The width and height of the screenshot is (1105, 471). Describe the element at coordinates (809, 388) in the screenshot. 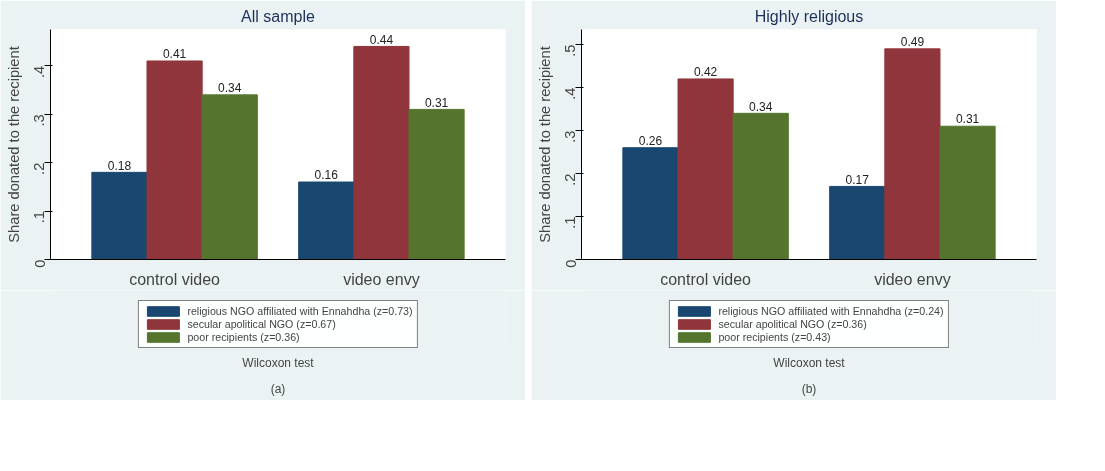

I see `text: (b)` at that location.